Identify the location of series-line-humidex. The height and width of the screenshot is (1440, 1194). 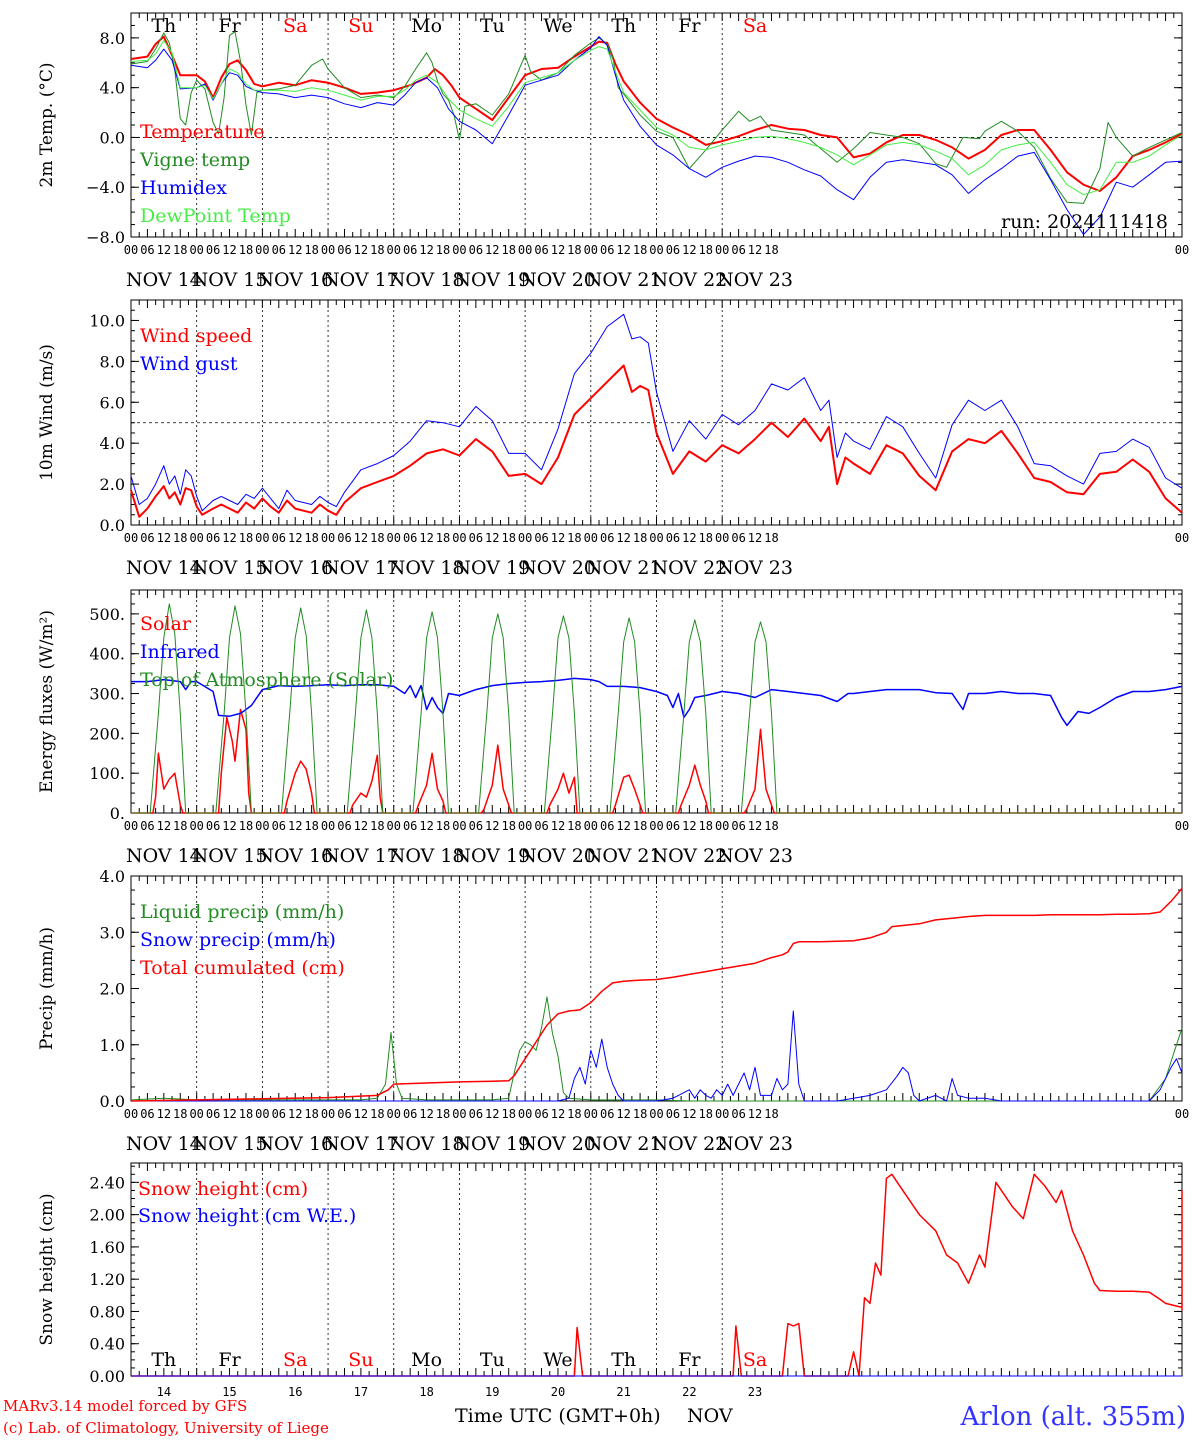
(656, 135).